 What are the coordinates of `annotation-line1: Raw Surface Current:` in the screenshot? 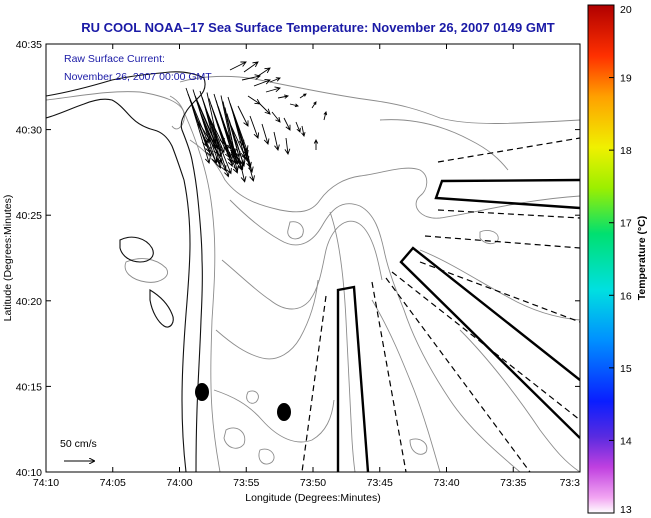 It's located at (114, 59).